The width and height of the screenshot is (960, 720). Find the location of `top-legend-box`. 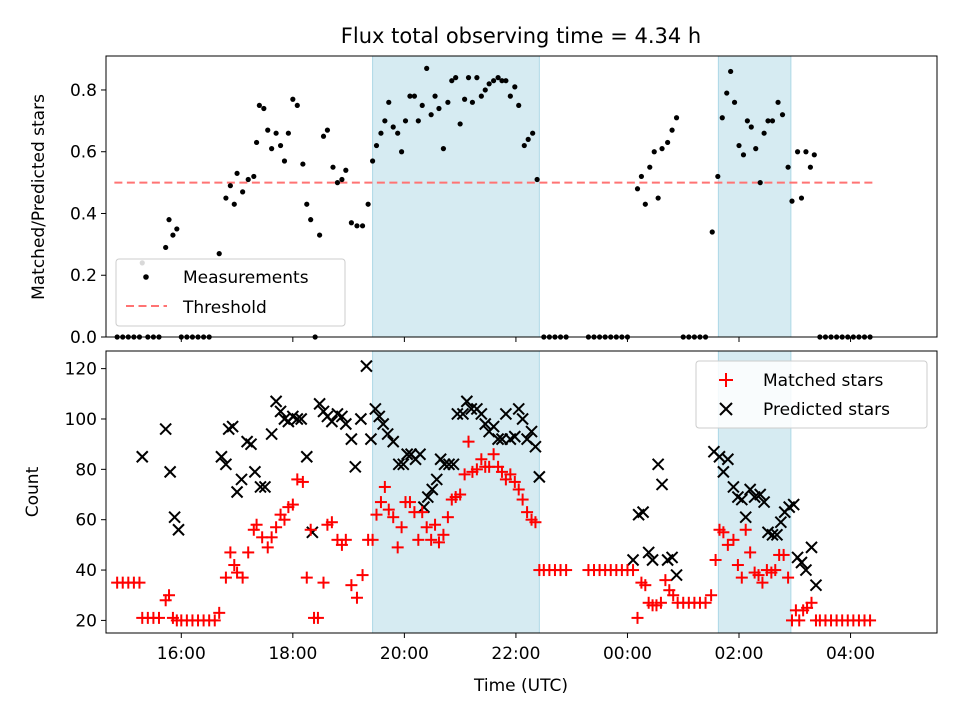

top-legend-box is located at coordinates (230, 292).